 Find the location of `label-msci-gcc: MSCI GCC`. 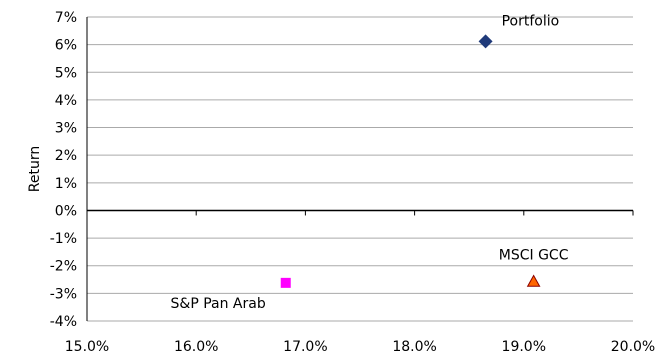

label-msci-gcc: MSCI GCC is located at coordinates (534, 255).